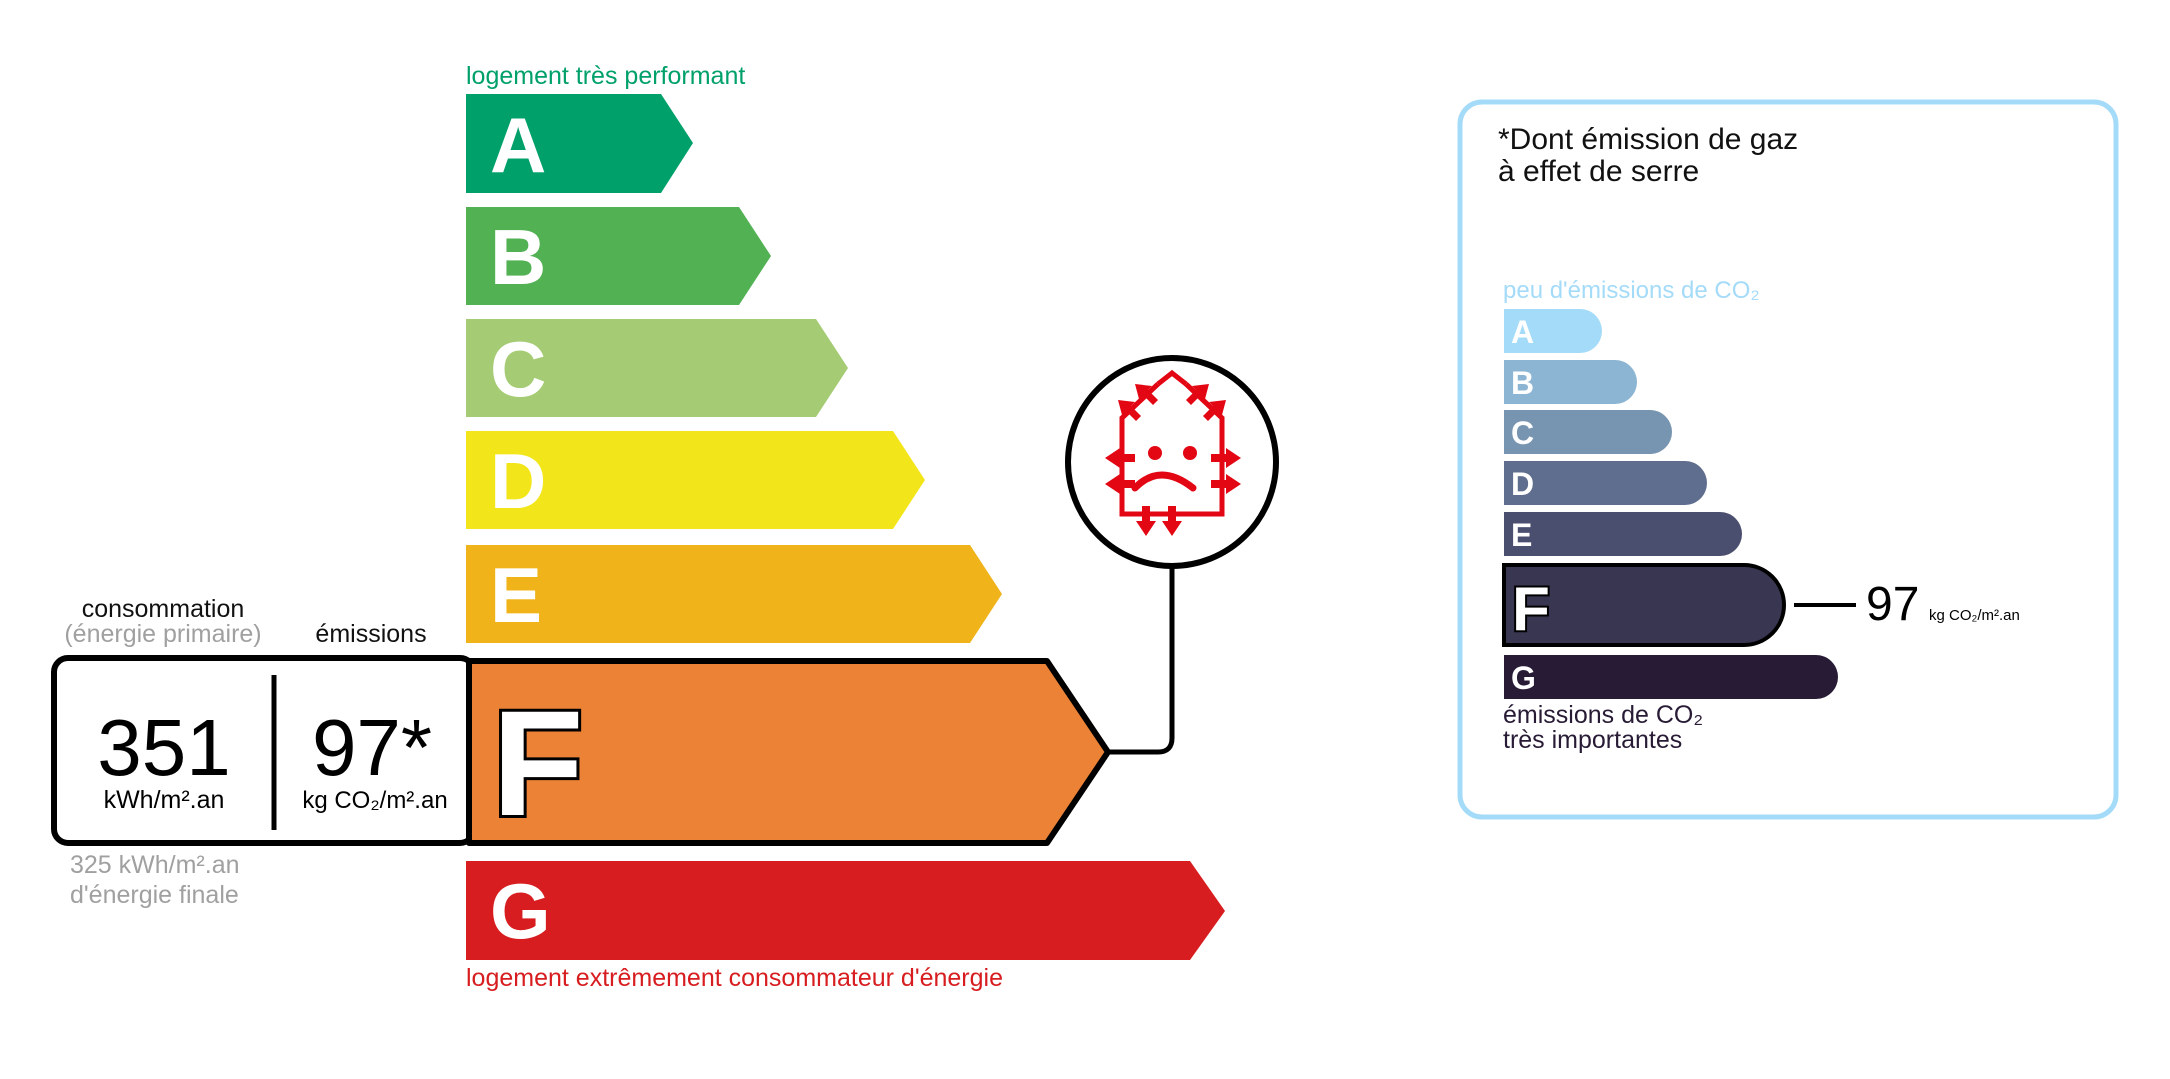 The image size is (2170, 1079). What do you see at coordinates (372, 747) in the screenshot?
I see `emissions-value: 97*` at bounding box center [372, 747].